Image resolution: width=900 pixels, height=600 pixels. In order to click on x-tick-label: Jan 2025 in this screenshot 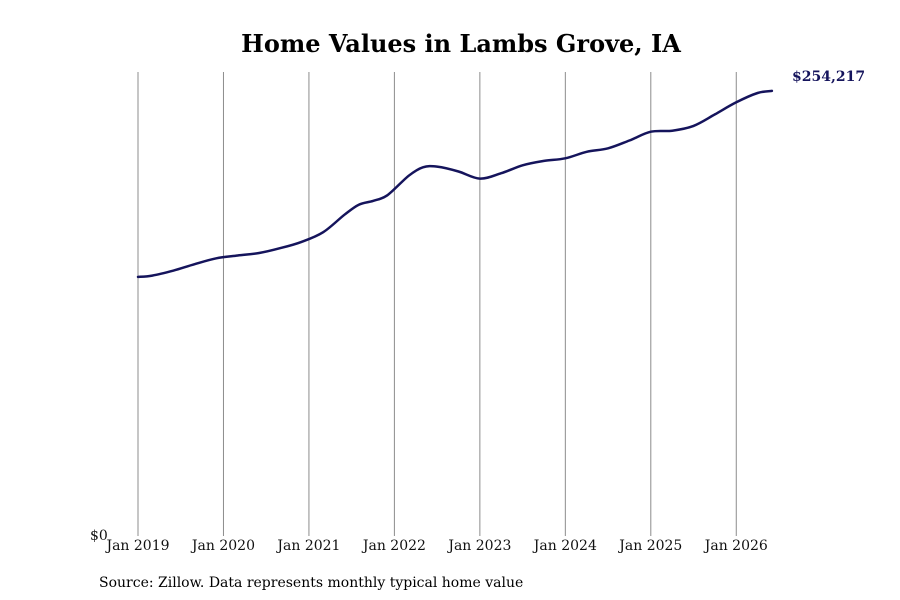, I will do `click(649, 546)`.